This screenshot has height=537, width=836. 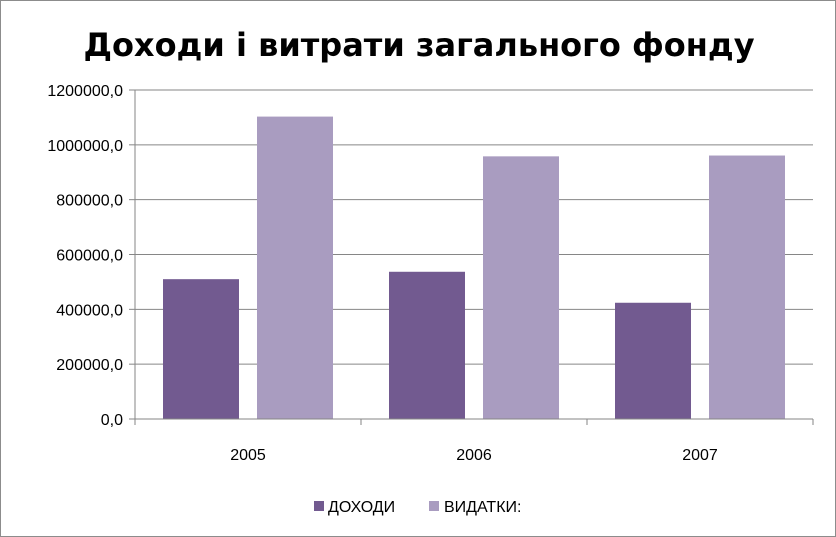 What do you see at coordinates (747, 287) in the screenshot?
I see `bar-vydatky-2007` at bounding box center [747, 287].